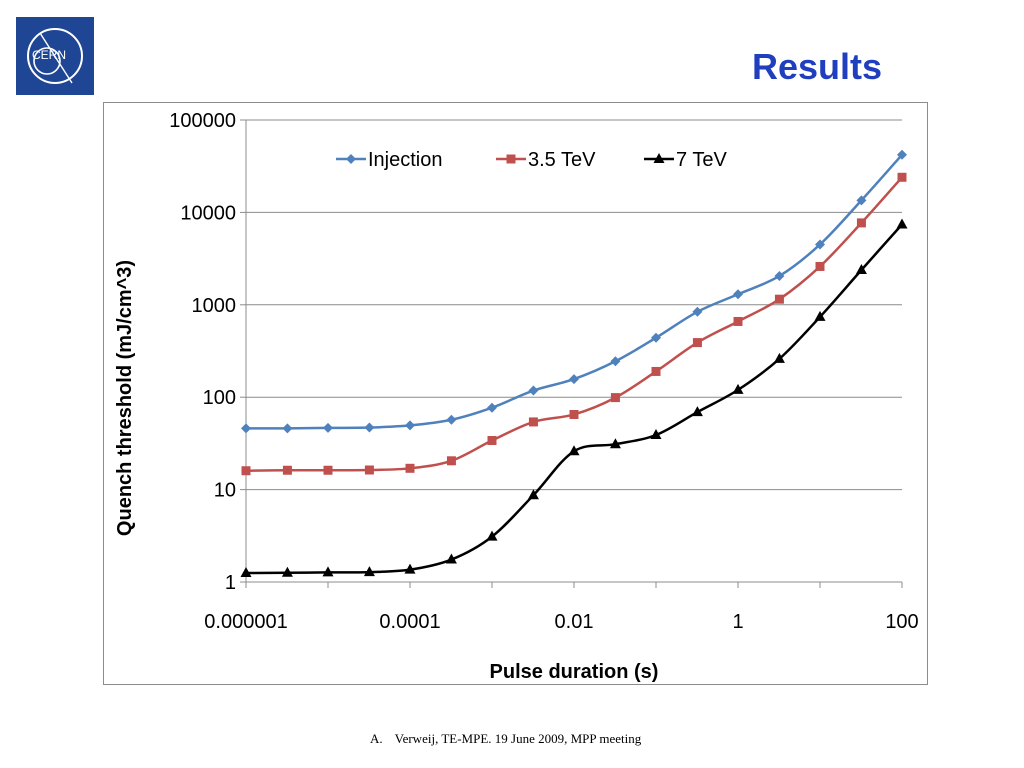 The image size is (1024, 768). I want to click on legend-item: 7 TeV, so click(685, 160).